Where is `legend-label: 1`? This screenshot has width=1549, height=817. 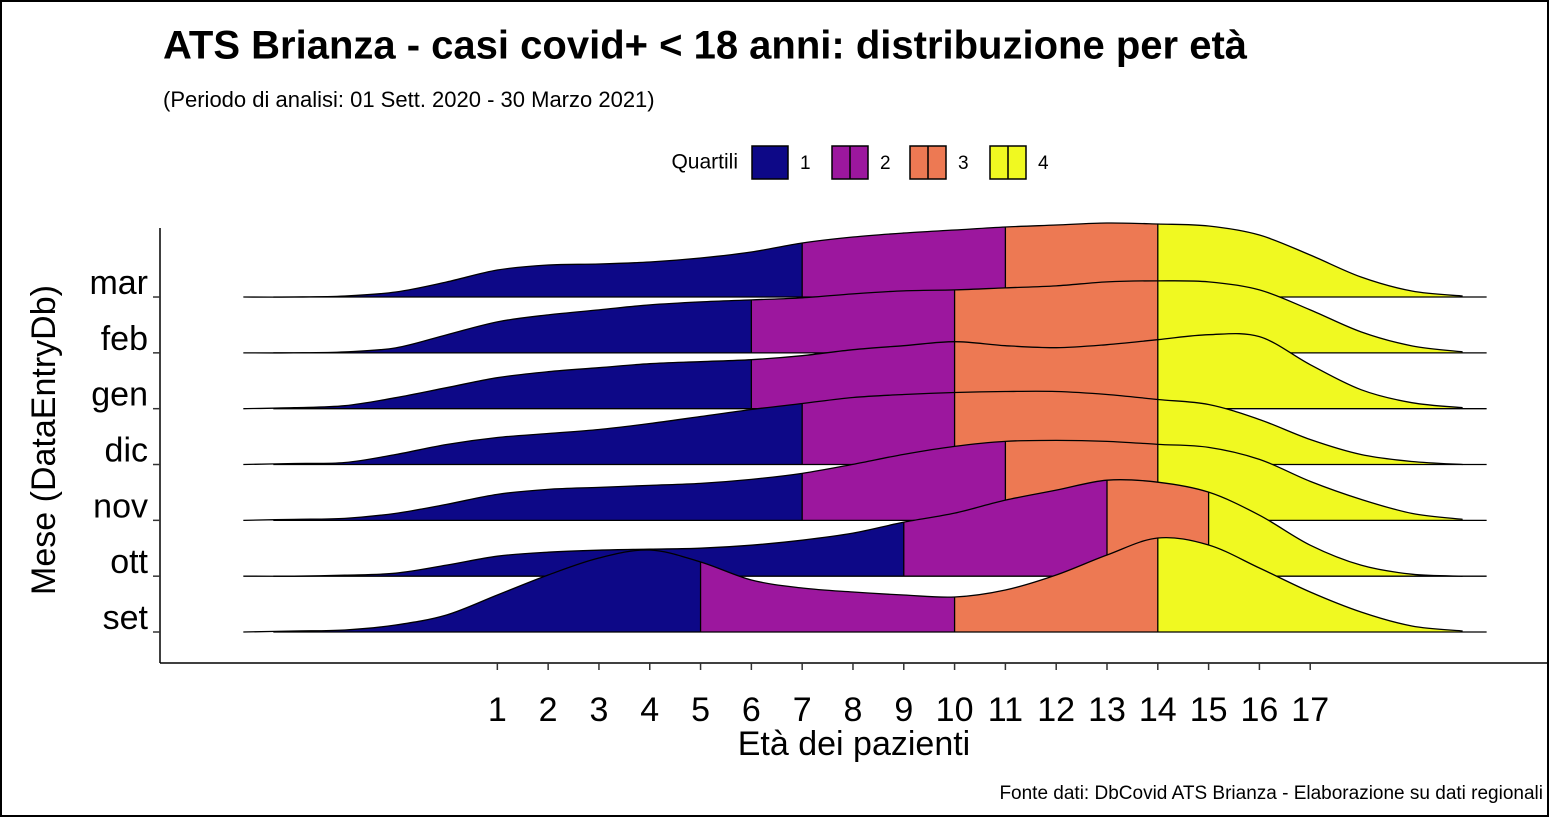
legend-label: 1 is located at coordinates (805, 163).